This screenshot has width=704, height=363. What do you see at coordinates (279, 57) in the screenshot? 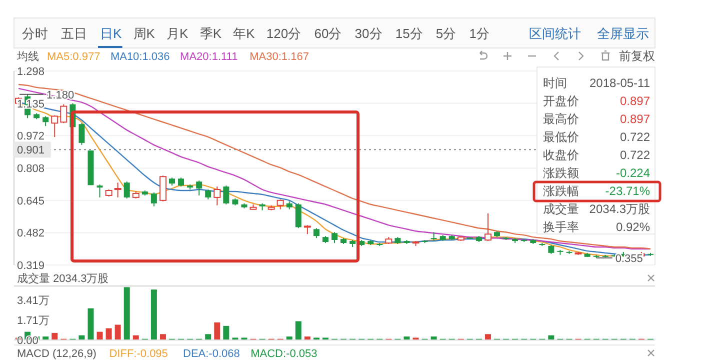
I see `text: MA30:1.167` at bounding box center [279, 57].